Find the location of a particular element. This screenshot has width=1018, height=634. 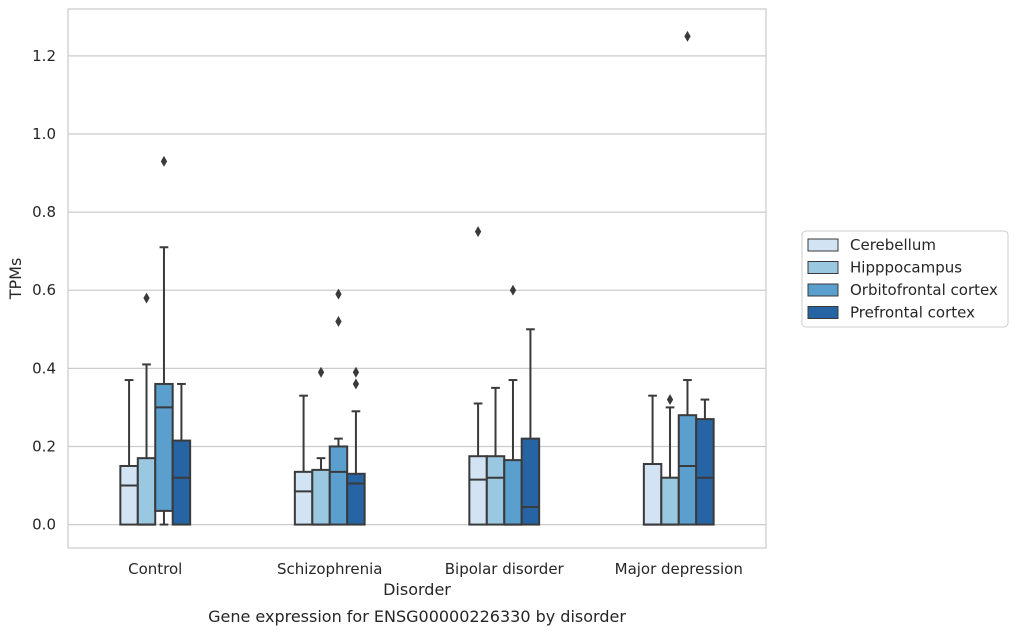

y-tick-label: 1.0 is located at coordinates (44, 134).